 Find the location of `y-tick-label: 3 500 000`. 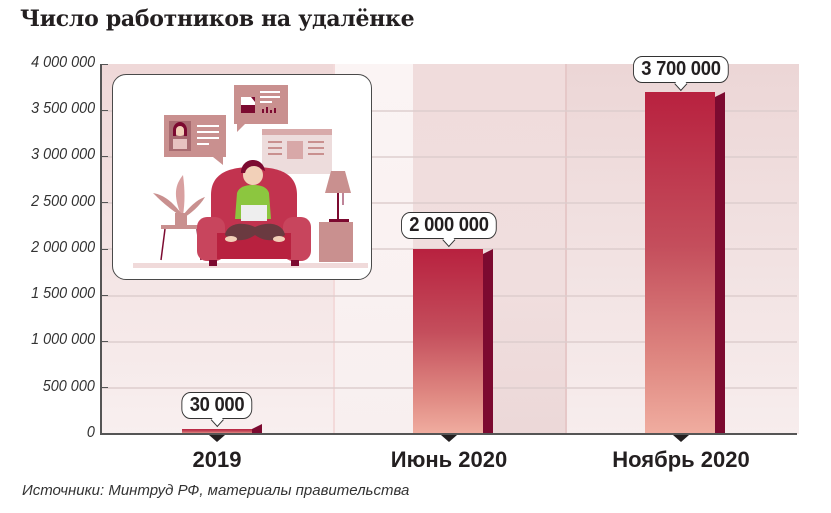

y-tick-label: 3 500 000 is located at coordinates (62, 108).